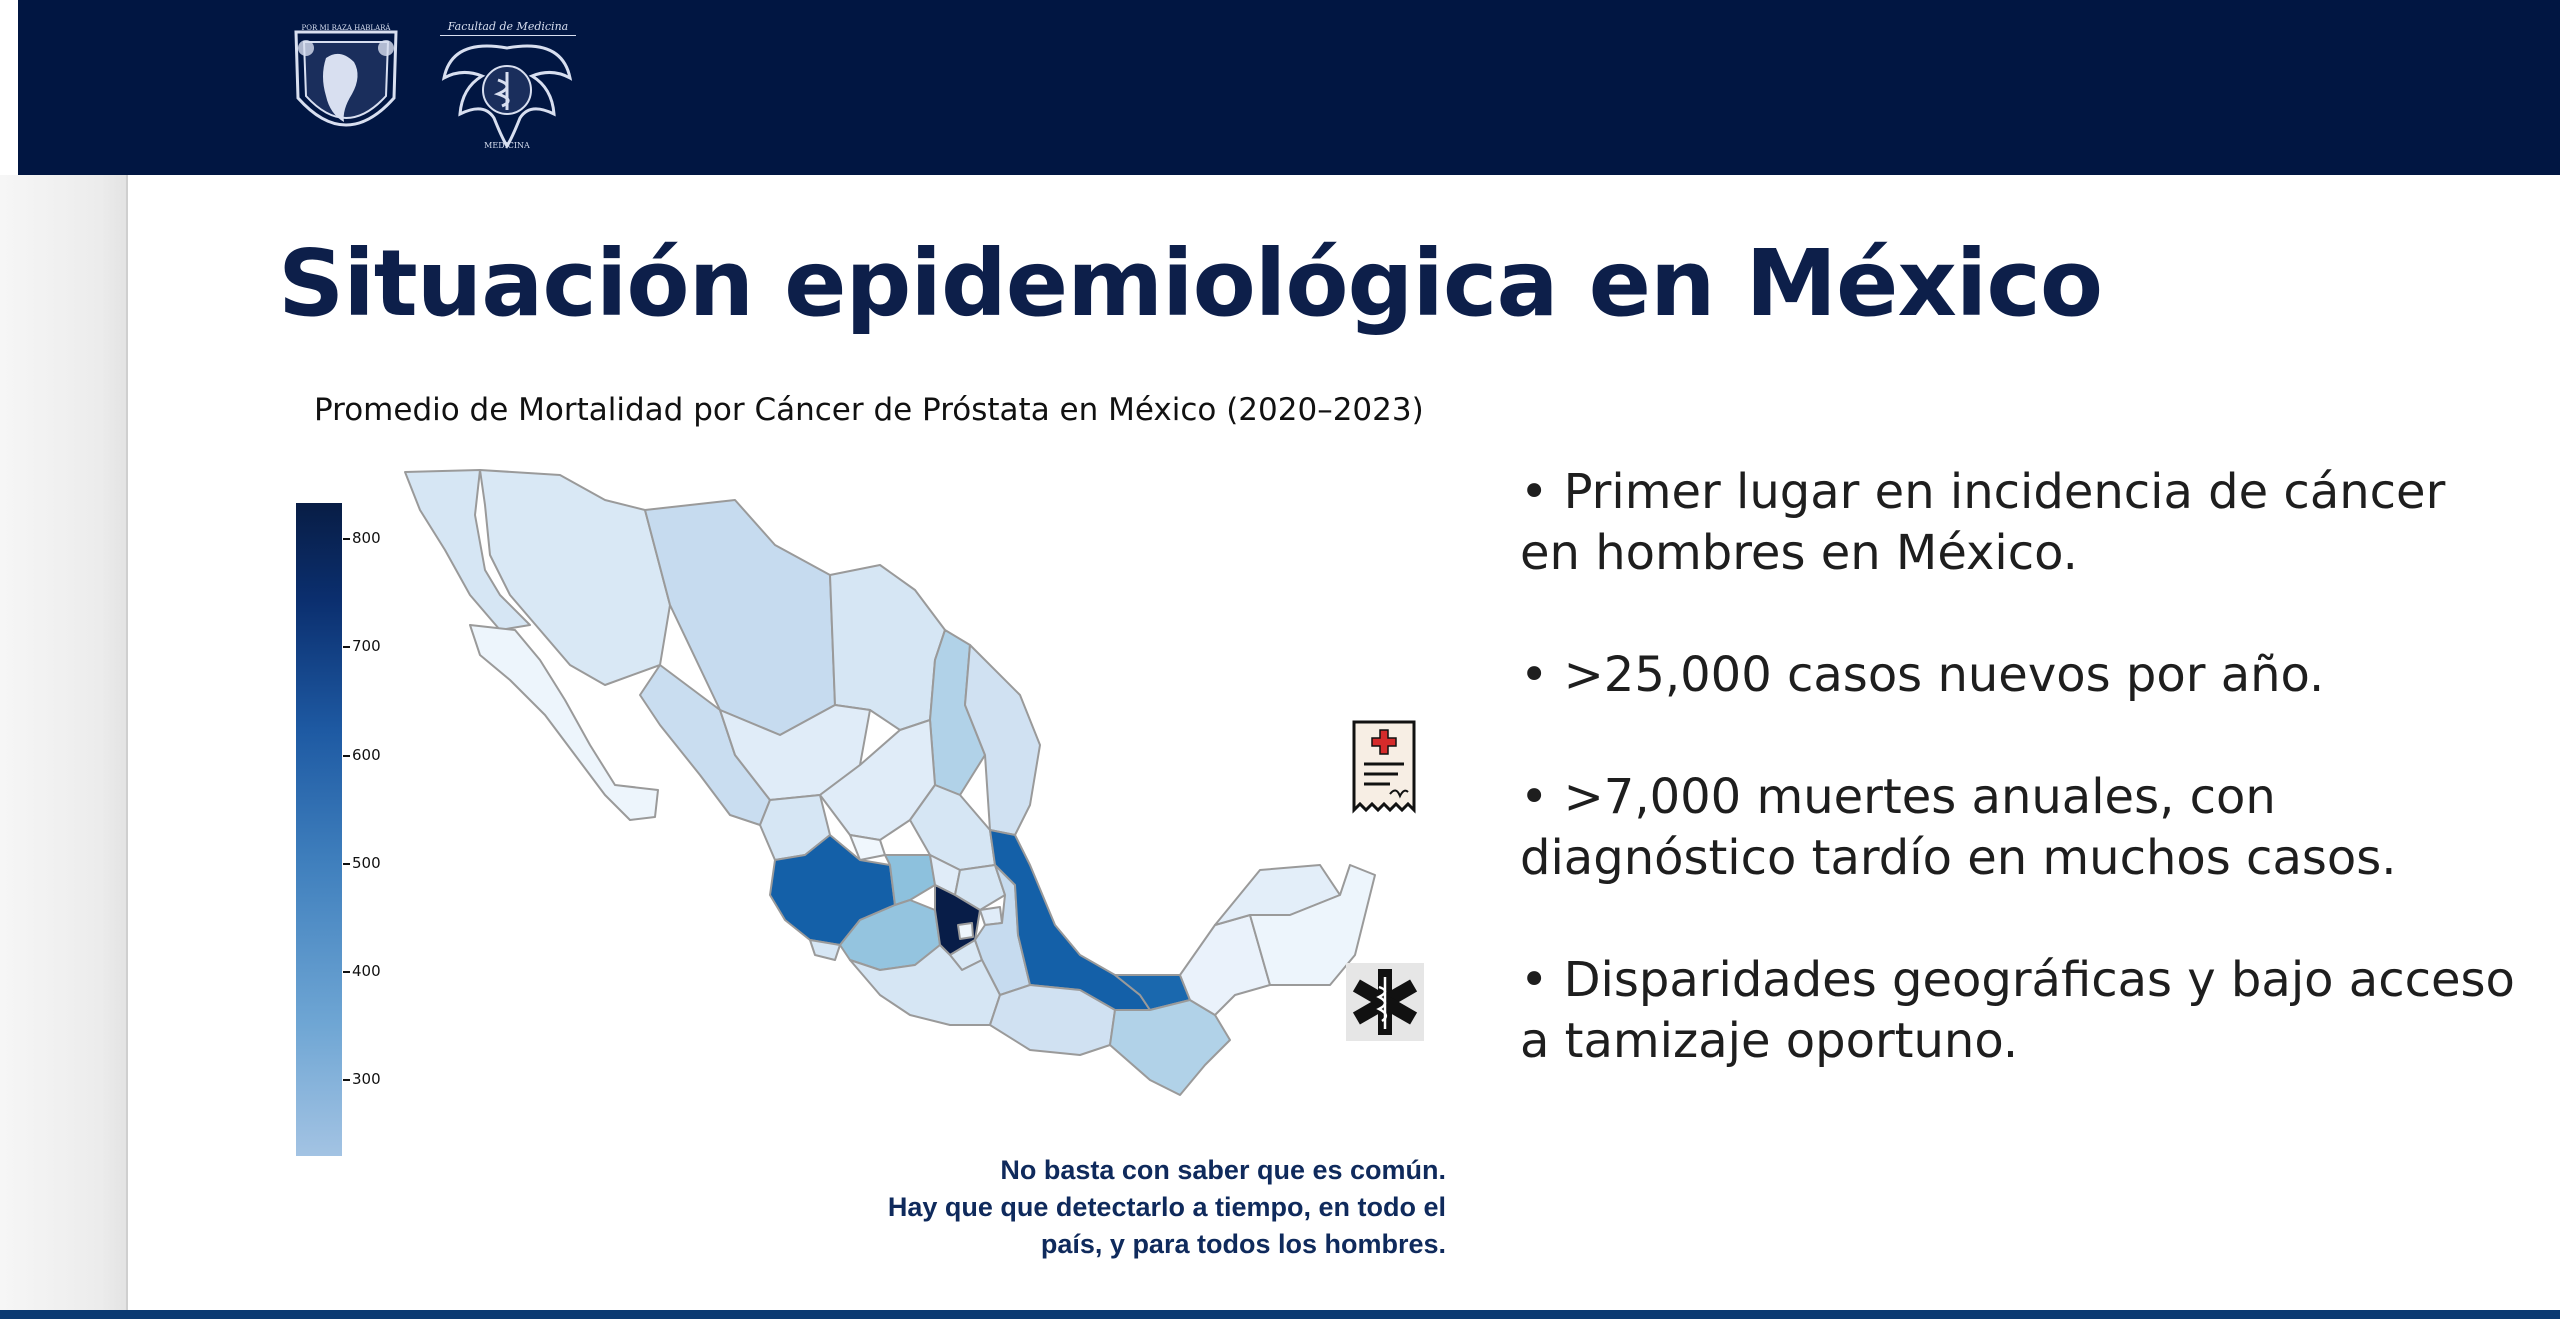  I want to click on state-sonora, so click(575, 577).